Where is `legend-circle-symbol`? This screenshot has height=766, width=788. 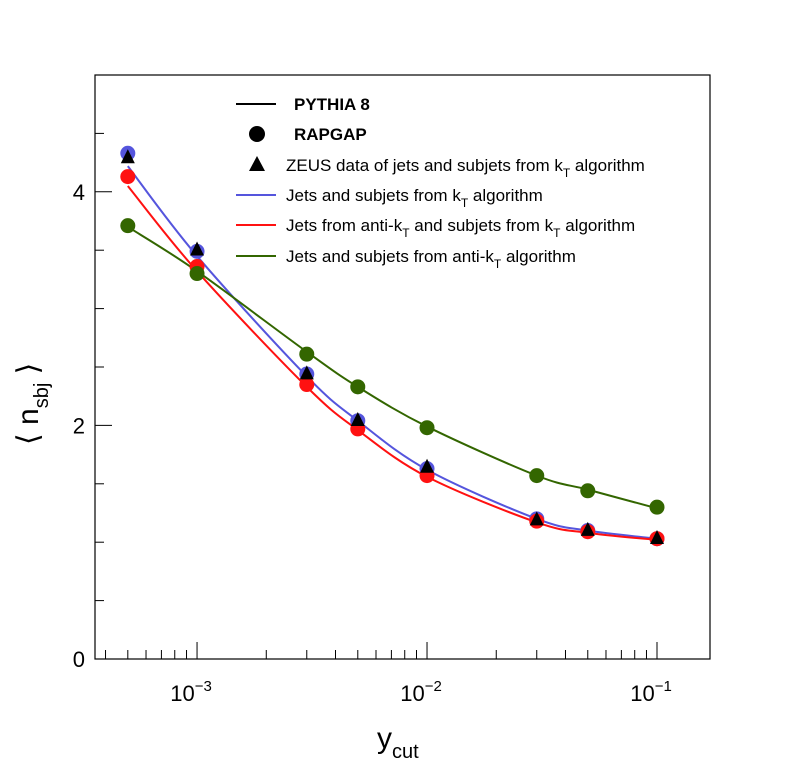 legend-circle-symbol is located at coordinates (257, 134).